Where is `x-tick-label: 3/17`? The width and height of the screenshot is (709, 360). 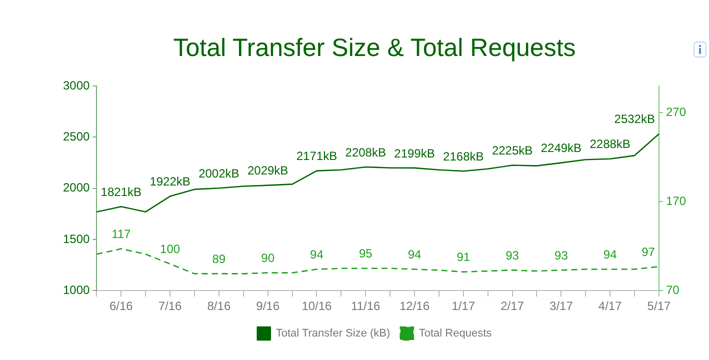 x-tick-label: 3/17 is located at coordinates (562, 306).